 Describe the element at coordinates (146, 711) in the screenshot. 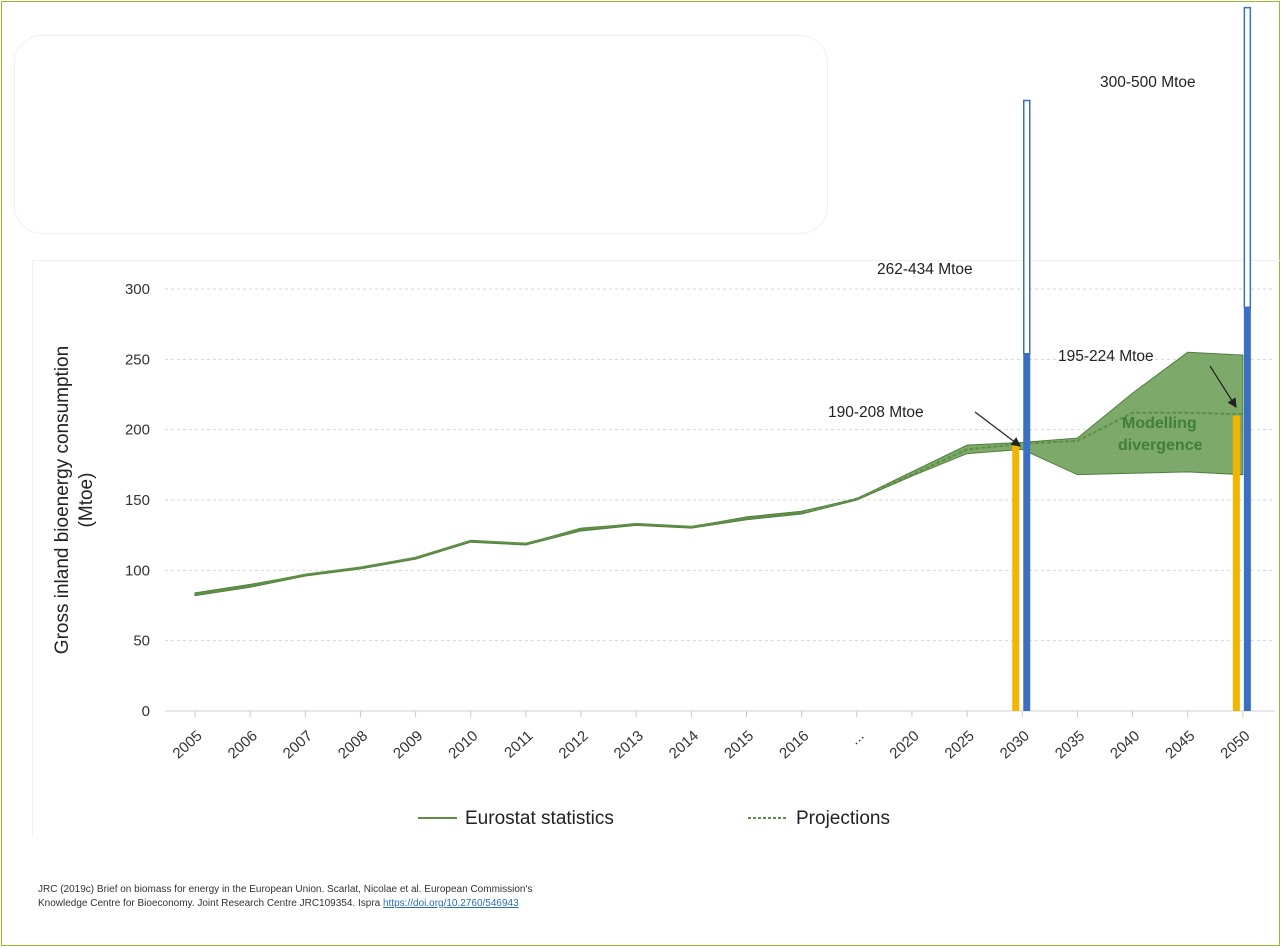

I see `y-tick-0: 0` at that location.